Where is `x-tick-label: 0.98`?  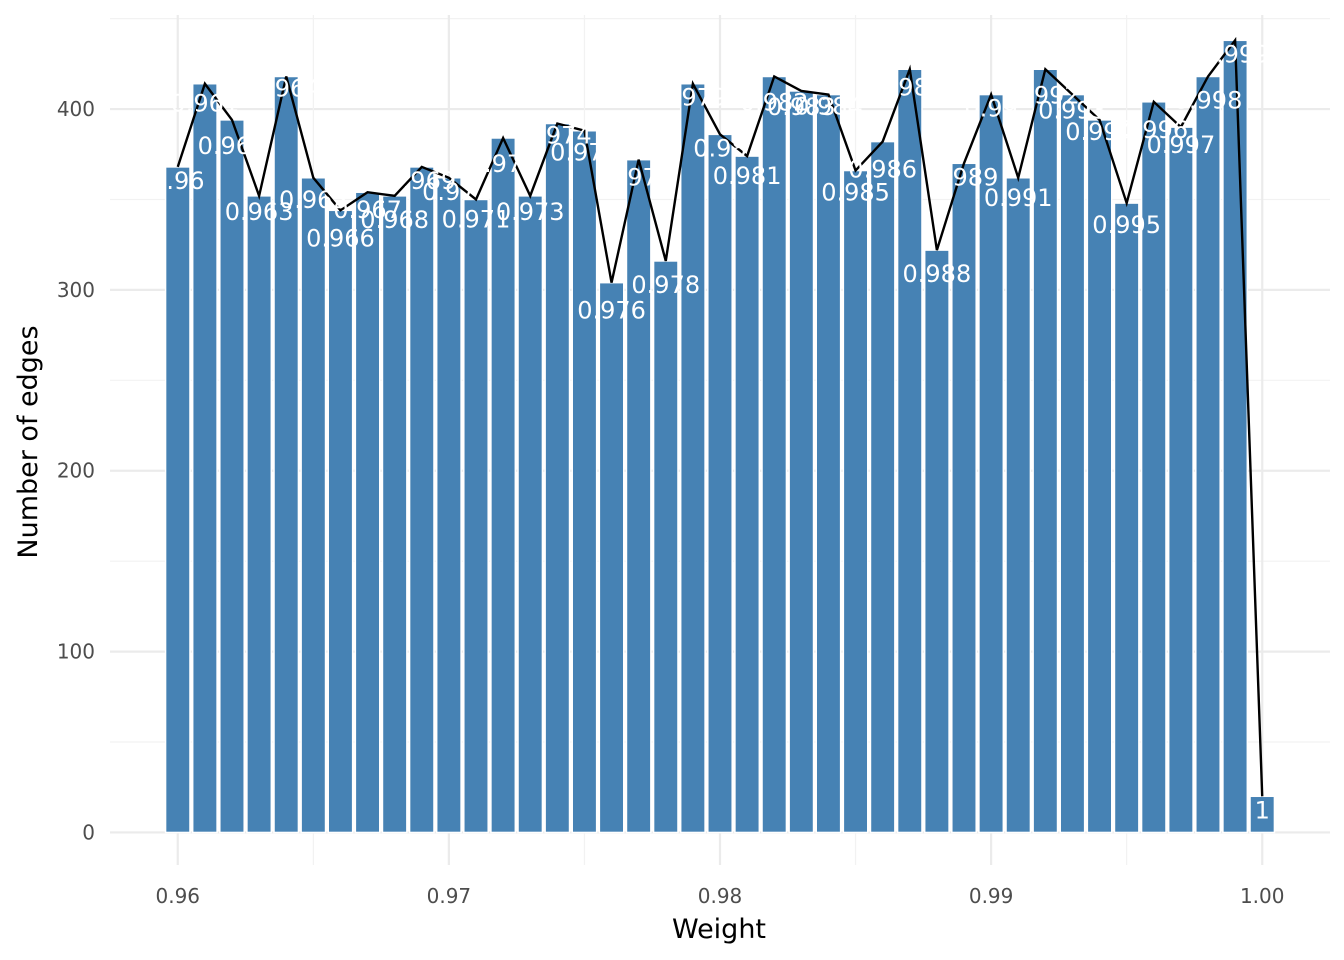 x-tick-label: 0.98 is located at coordinates (720, 896).